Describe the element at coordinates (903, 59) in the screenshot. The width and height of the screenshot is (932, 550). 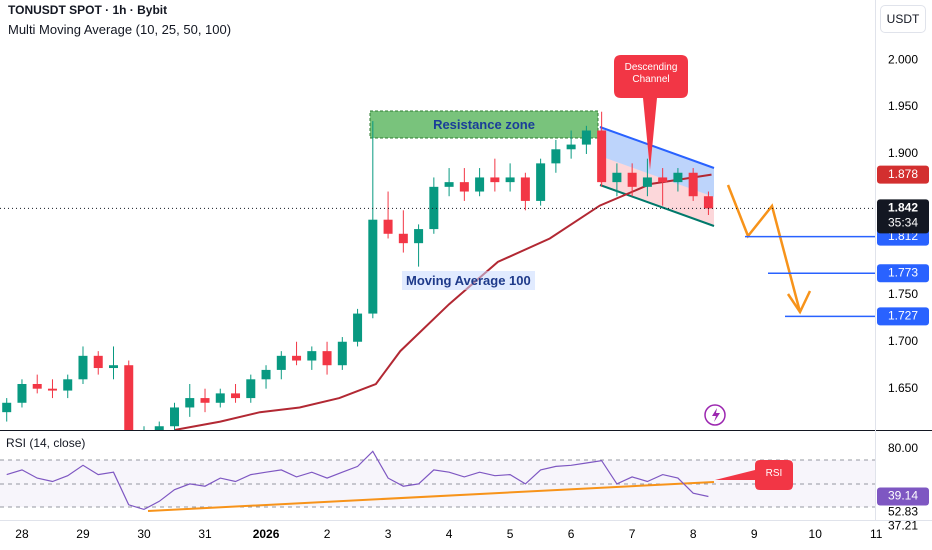
I see `y-tick-label: 2.000` at that location.